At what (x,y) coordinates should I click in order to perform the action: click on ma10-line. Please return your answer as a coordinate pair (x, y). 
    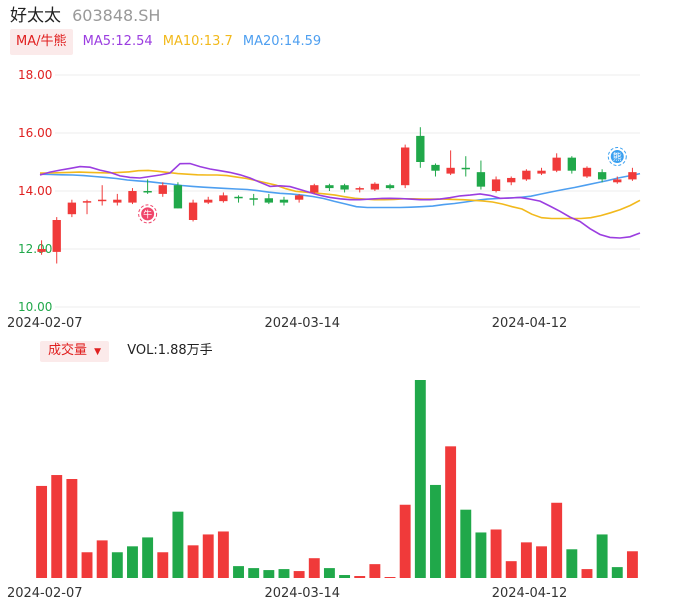
    Looking at the image, I should click on (340, 194).